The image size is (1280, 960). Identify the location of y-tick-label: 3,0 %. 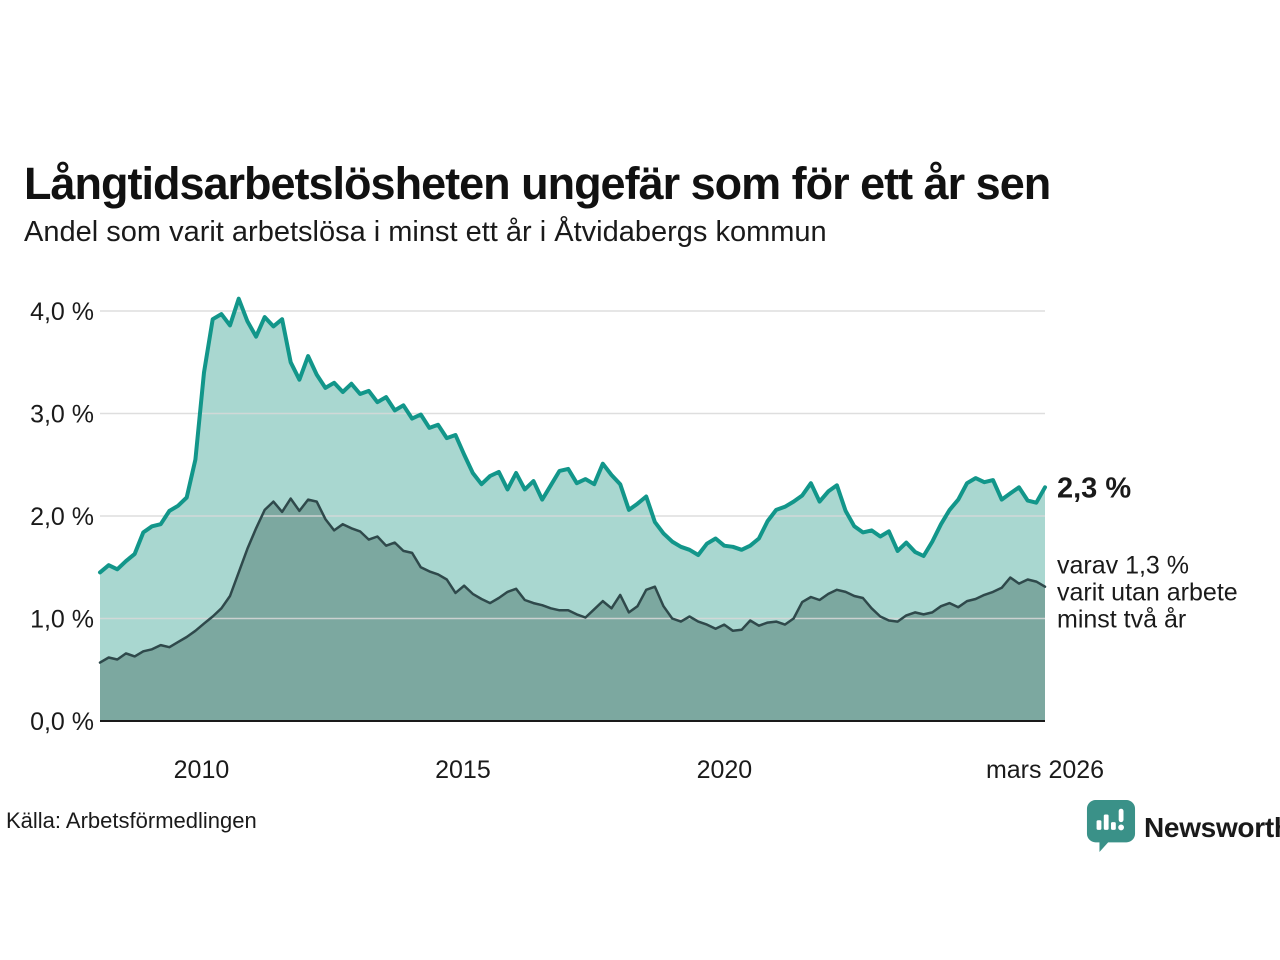
(62, 415).